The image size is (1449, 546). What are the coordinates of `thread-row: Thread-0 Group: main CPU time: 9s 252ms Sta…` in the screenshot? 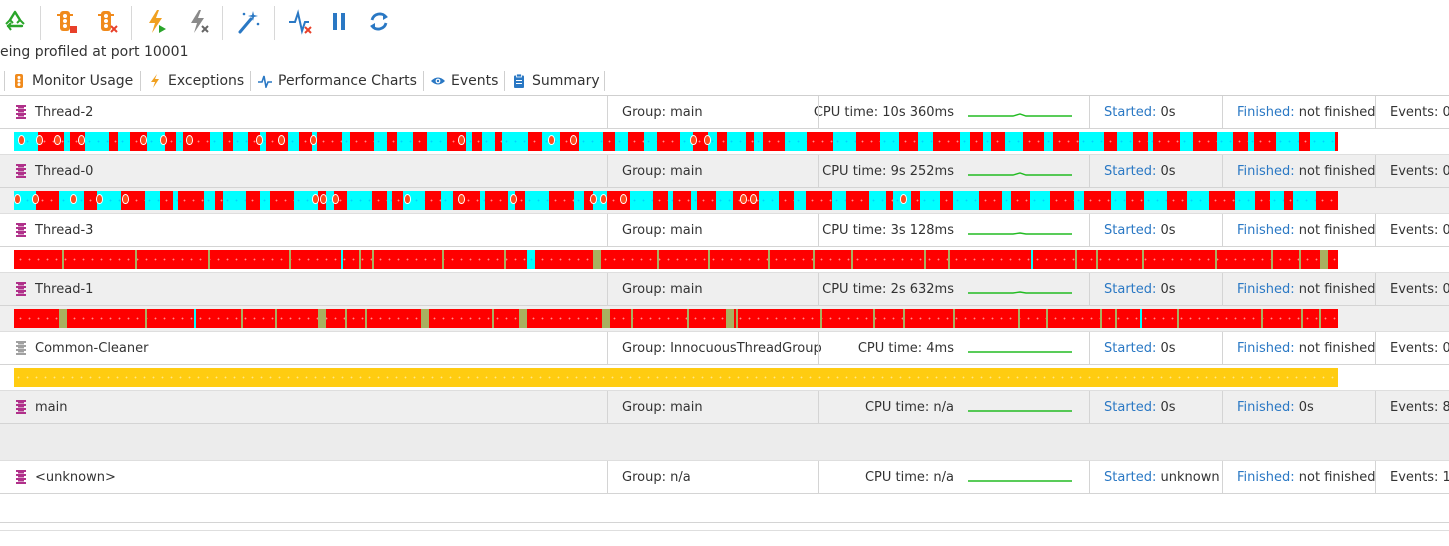 It's located at (724, 184).